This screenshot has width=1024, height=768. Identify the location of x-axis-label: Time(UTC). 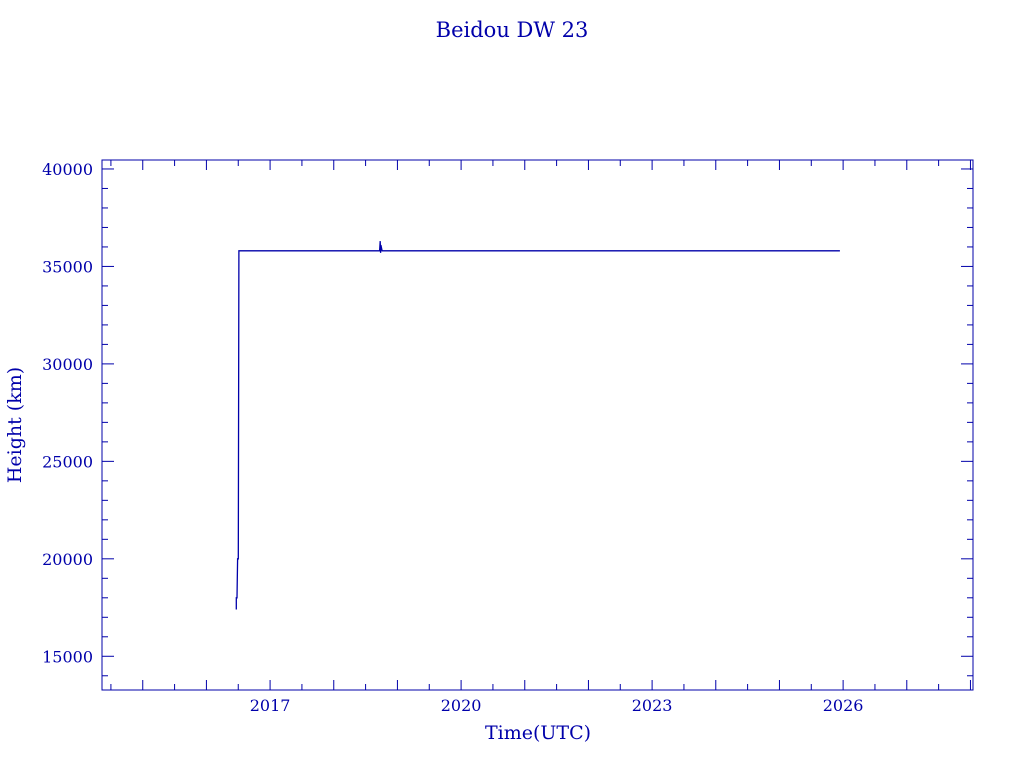
(538, 733).